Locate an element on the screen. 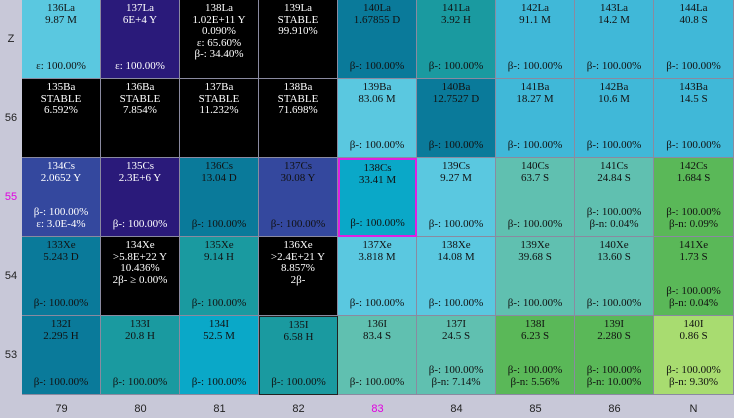 This screenshot has width=734, height=418. nuclide-info: 139Xe 39.68 S is located at coordinates (535, 250).